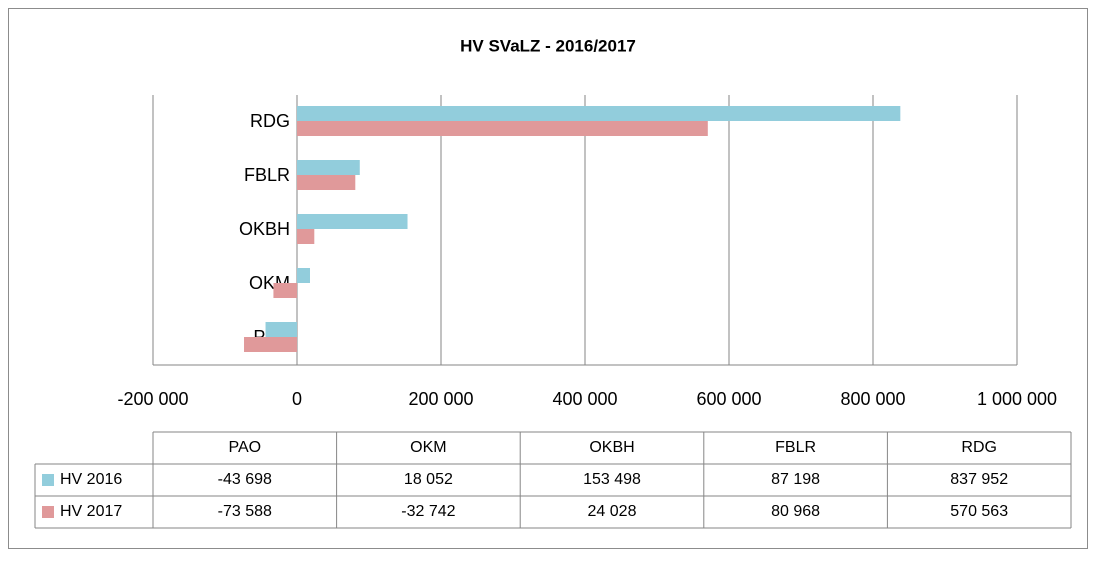 This screenshot has height=562, width=1093. I want to click on y-tick-label: FBLR, so click(267, 175).